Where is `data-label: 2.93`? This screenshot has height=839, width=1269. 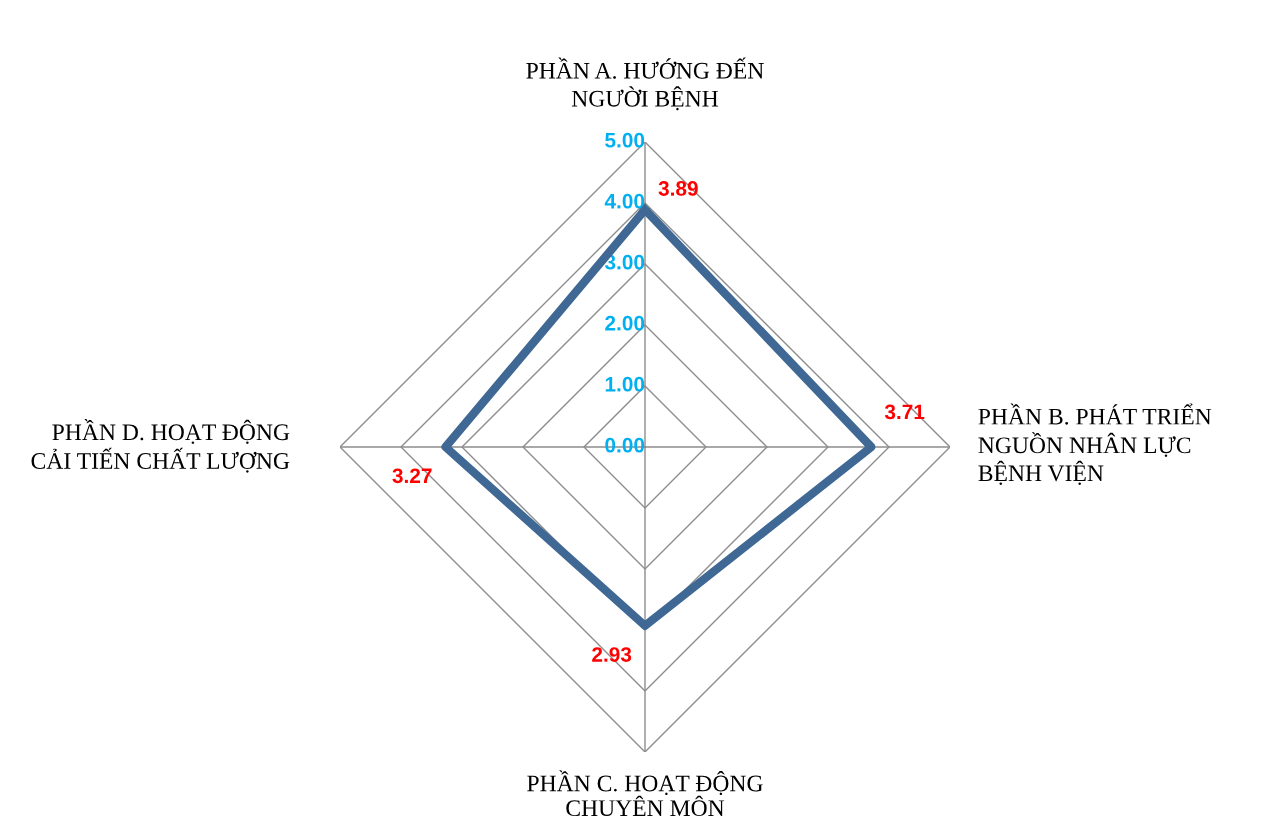 data-label: 2.93 is located at coordinates (612, 654).